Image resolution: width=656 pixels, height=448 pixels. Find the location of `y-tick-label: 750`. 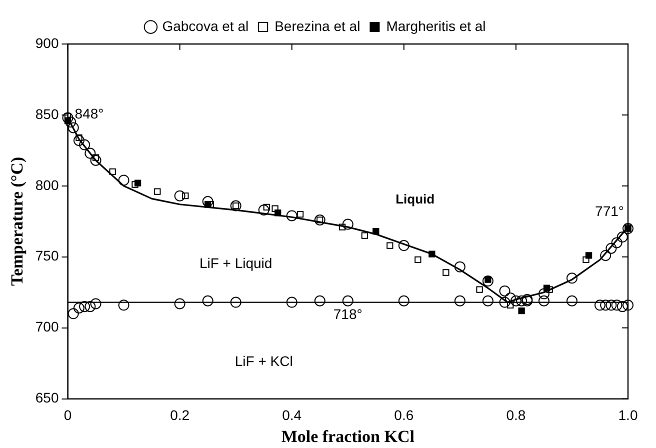

y-tick-label: 750 is located at coordinates (47, 256).